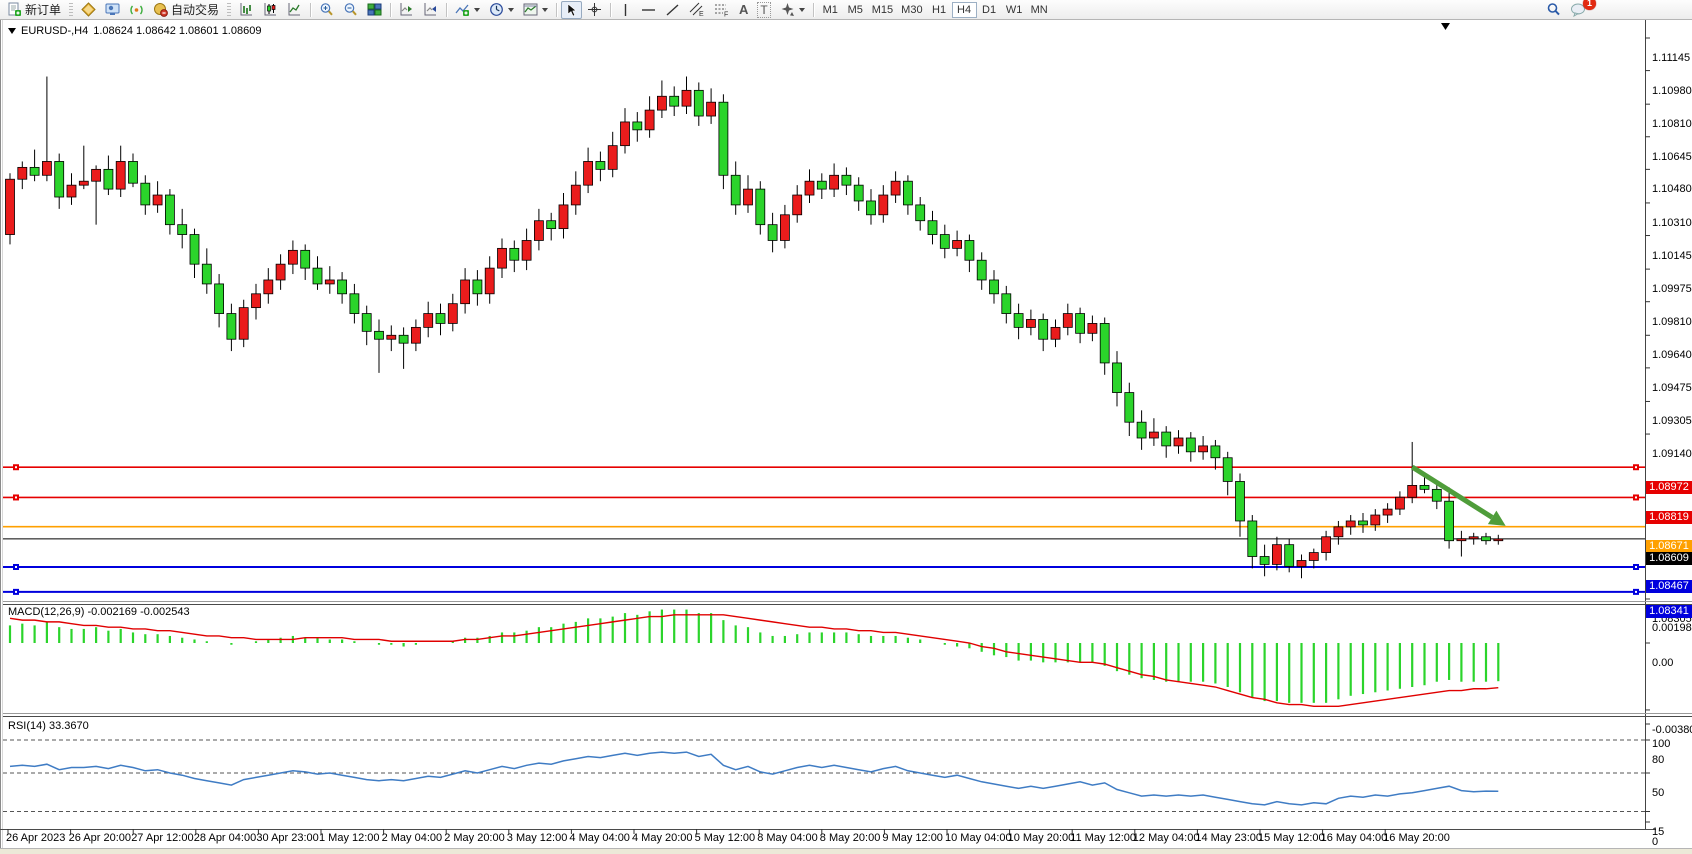 The height and width of the screenshot is (854, 1692). What do you see at coordinates (1672, 387) in the screenshot?
I see `price-tick-label: 1.09475` at bounding box center [1672, 387].